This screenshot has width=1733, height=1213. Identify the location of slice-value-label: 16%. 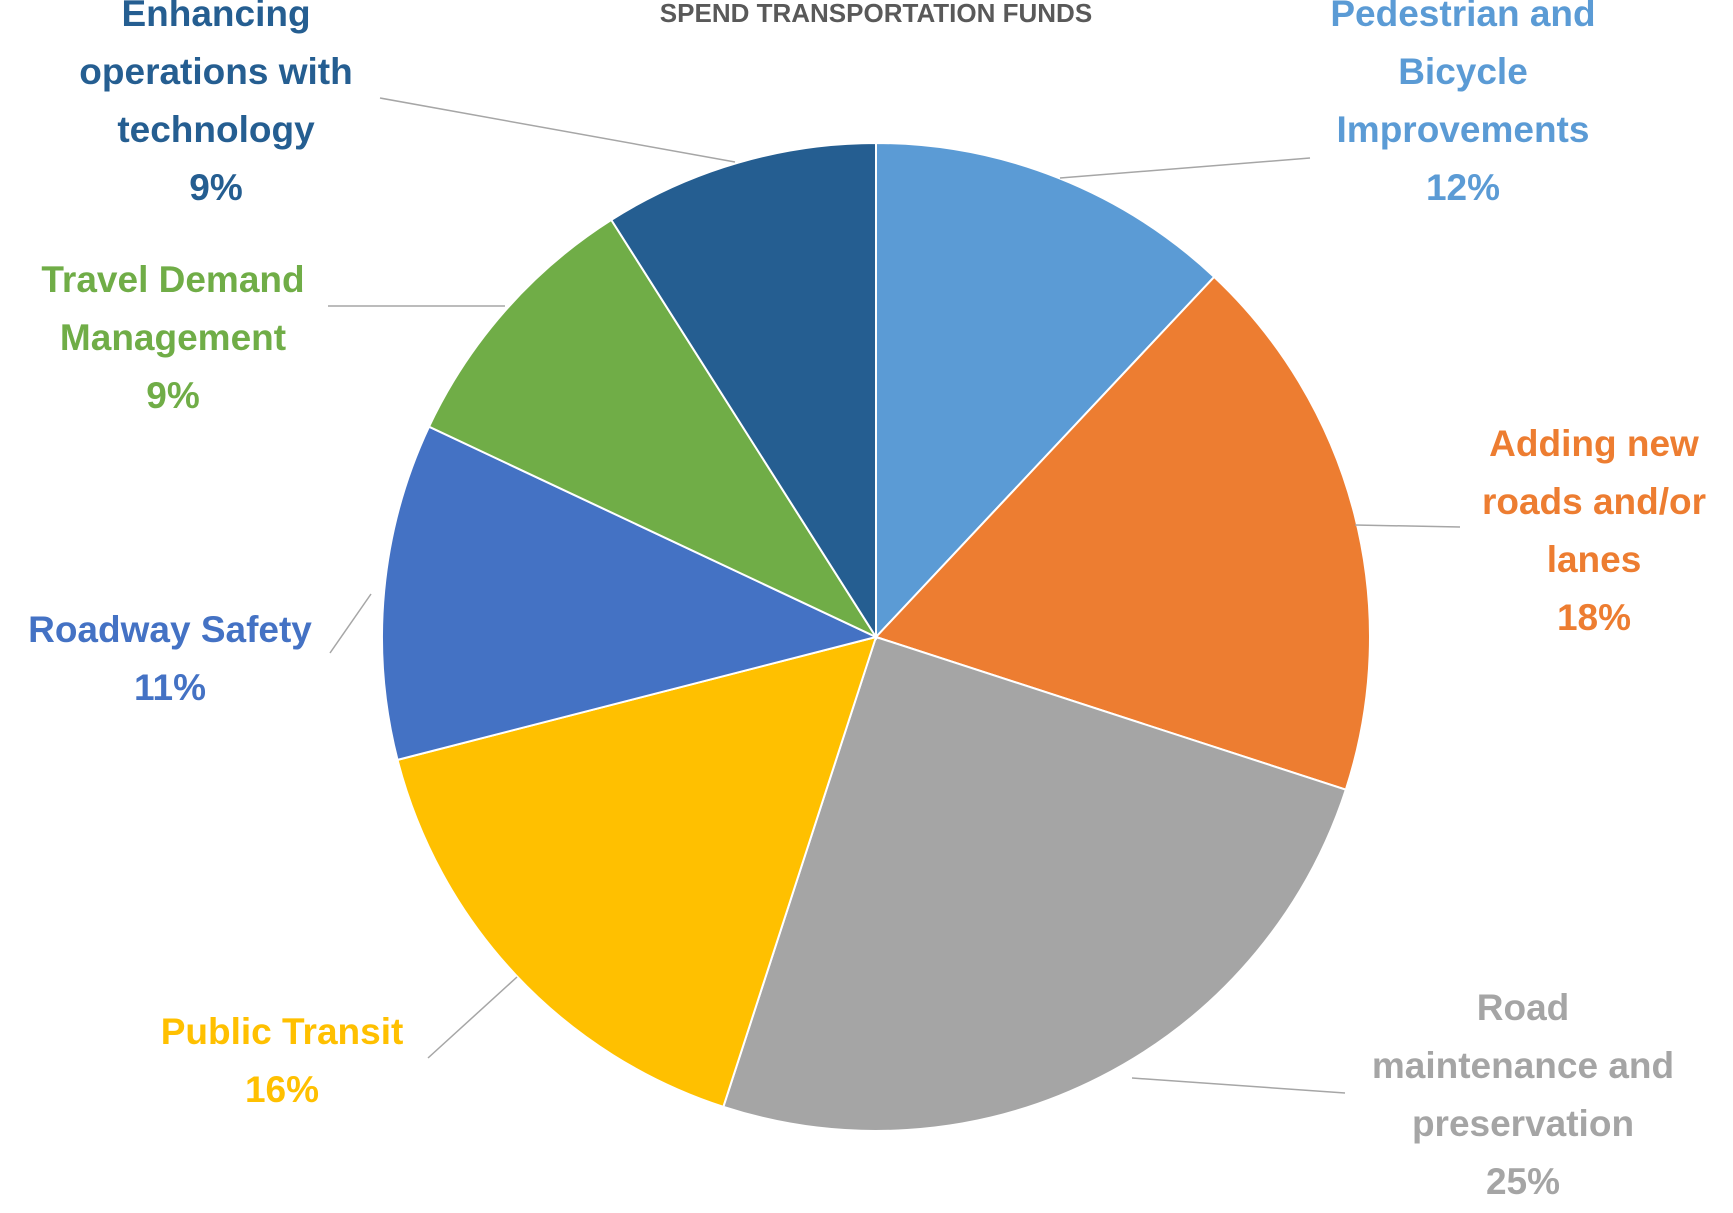
(282, 1089).